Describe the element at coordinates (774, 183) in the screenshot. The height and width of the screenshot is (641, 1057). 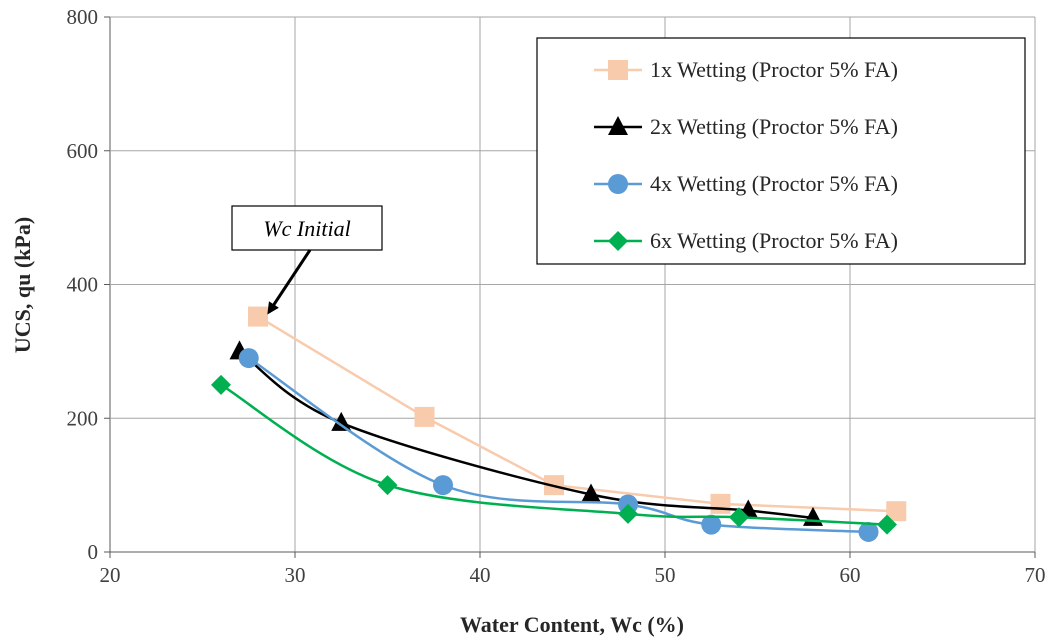
I see `legend-label: 4x Wetting (Proctor 5% FA)` at that location.